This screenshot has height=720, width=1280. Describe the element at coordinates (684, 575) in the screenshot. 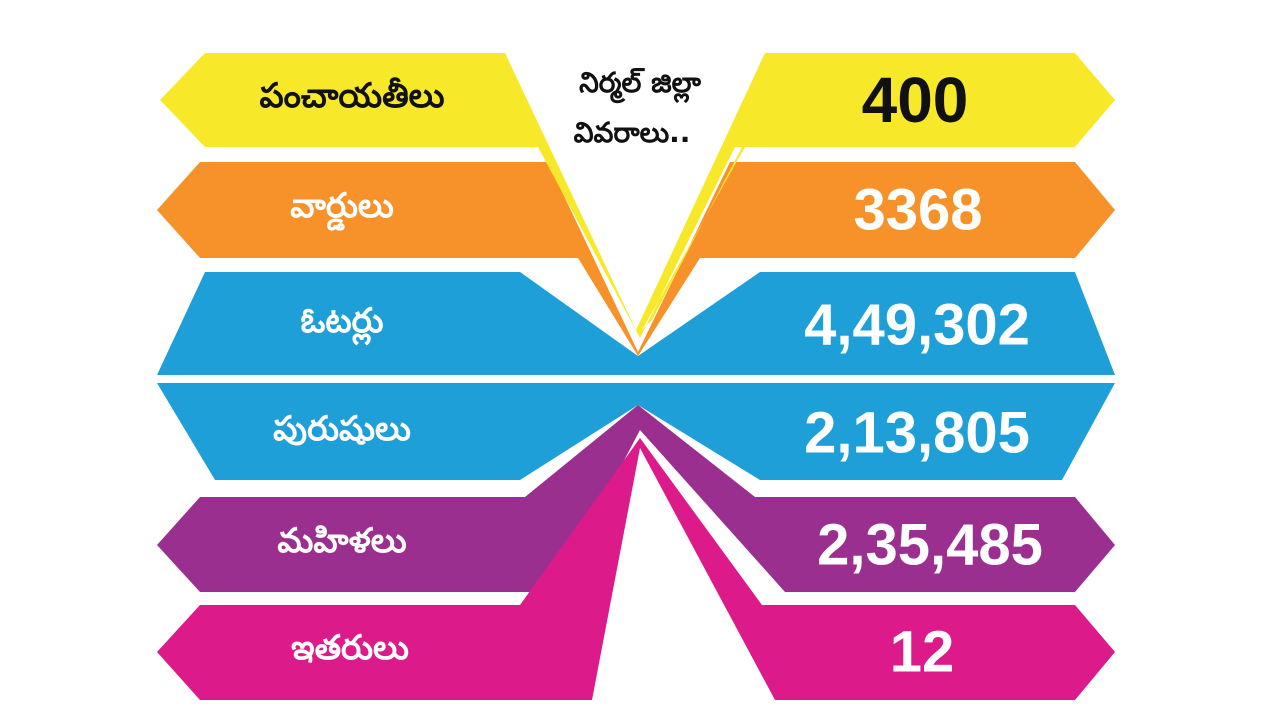

I see `others-cutout` at that location.